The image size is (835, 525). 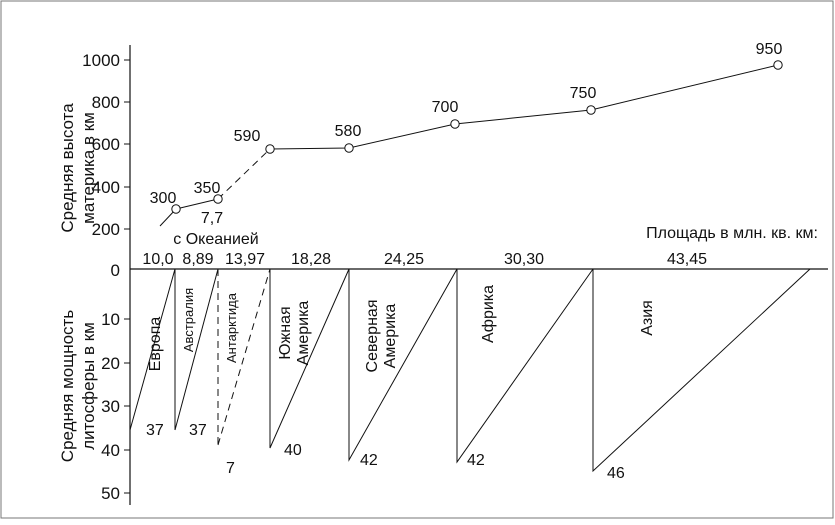 What do you see at coordinates (270, 149) in the screenshot?
I see `height-point-antarctica` at bounding box center [270, 149].